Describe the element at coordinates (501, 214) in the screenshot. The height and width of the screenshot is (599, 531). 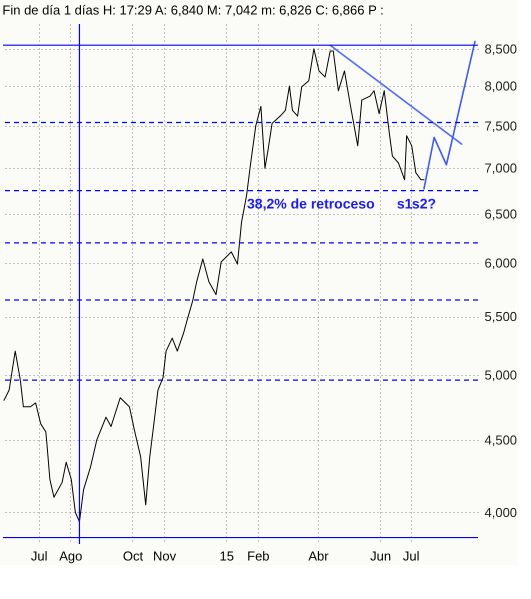
I see `y-tick-label: 6,500` at that location.